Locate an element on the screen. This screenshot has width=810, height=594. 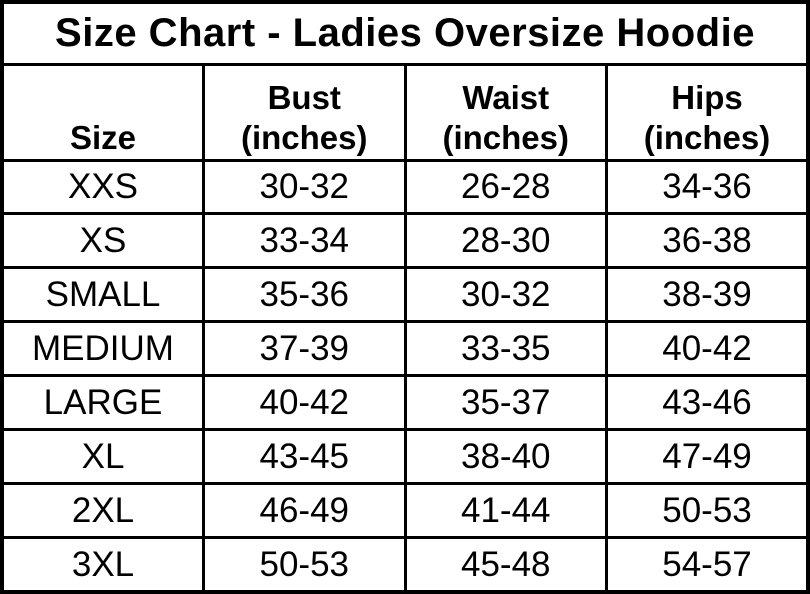
table-row: XL 43-45 38-40 47-49 is located at coordinates (405, 456).